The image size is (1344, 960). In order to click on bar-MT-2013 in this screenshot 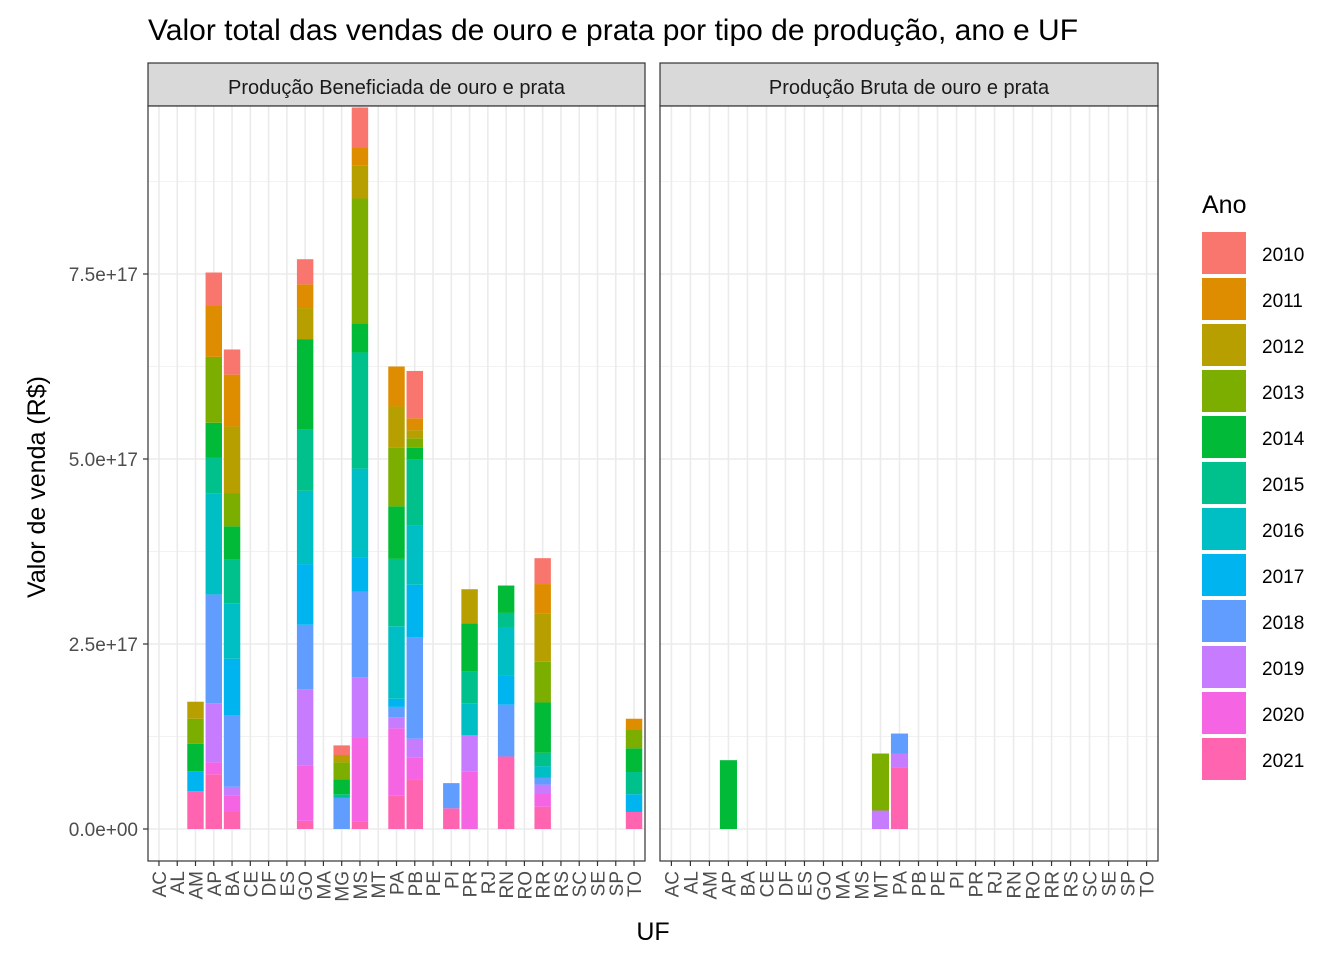, I will do `click(880, 782)`.